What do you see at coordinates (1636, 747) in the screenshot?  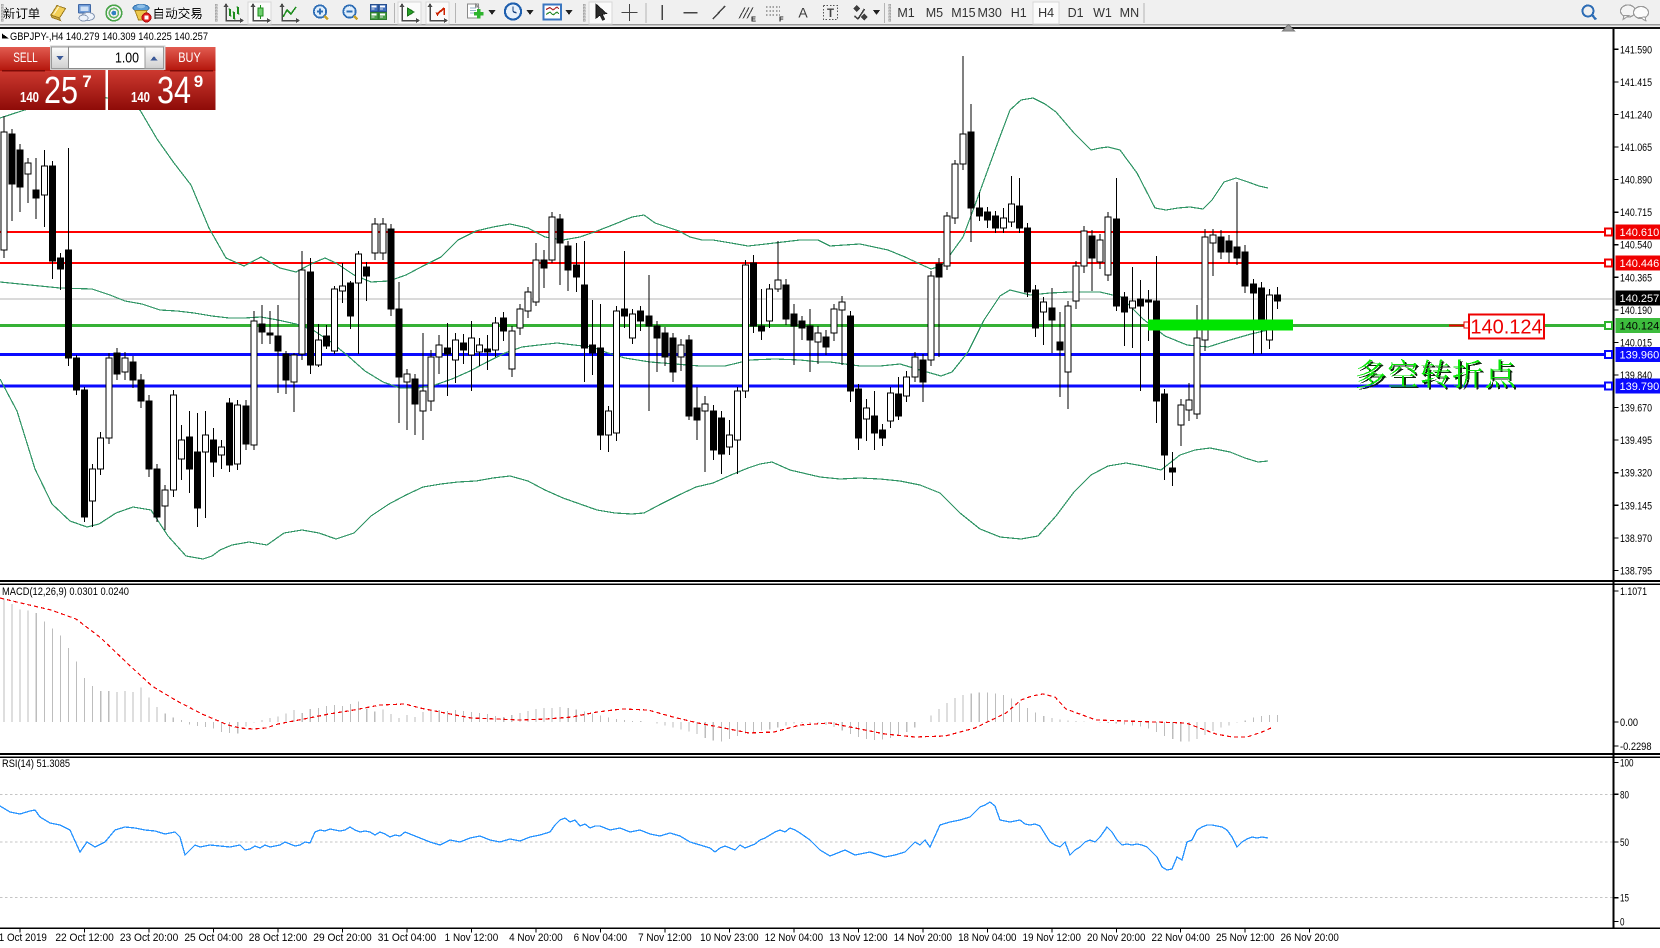 I see `svg-text: -0.2298` at bounding box center [1636, 747].